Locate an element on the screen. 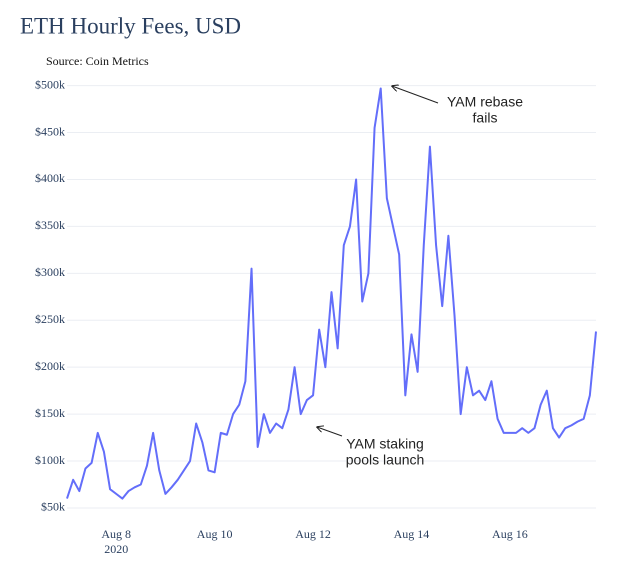  y-tick-label: $450k is located at coordinates (50, 131).